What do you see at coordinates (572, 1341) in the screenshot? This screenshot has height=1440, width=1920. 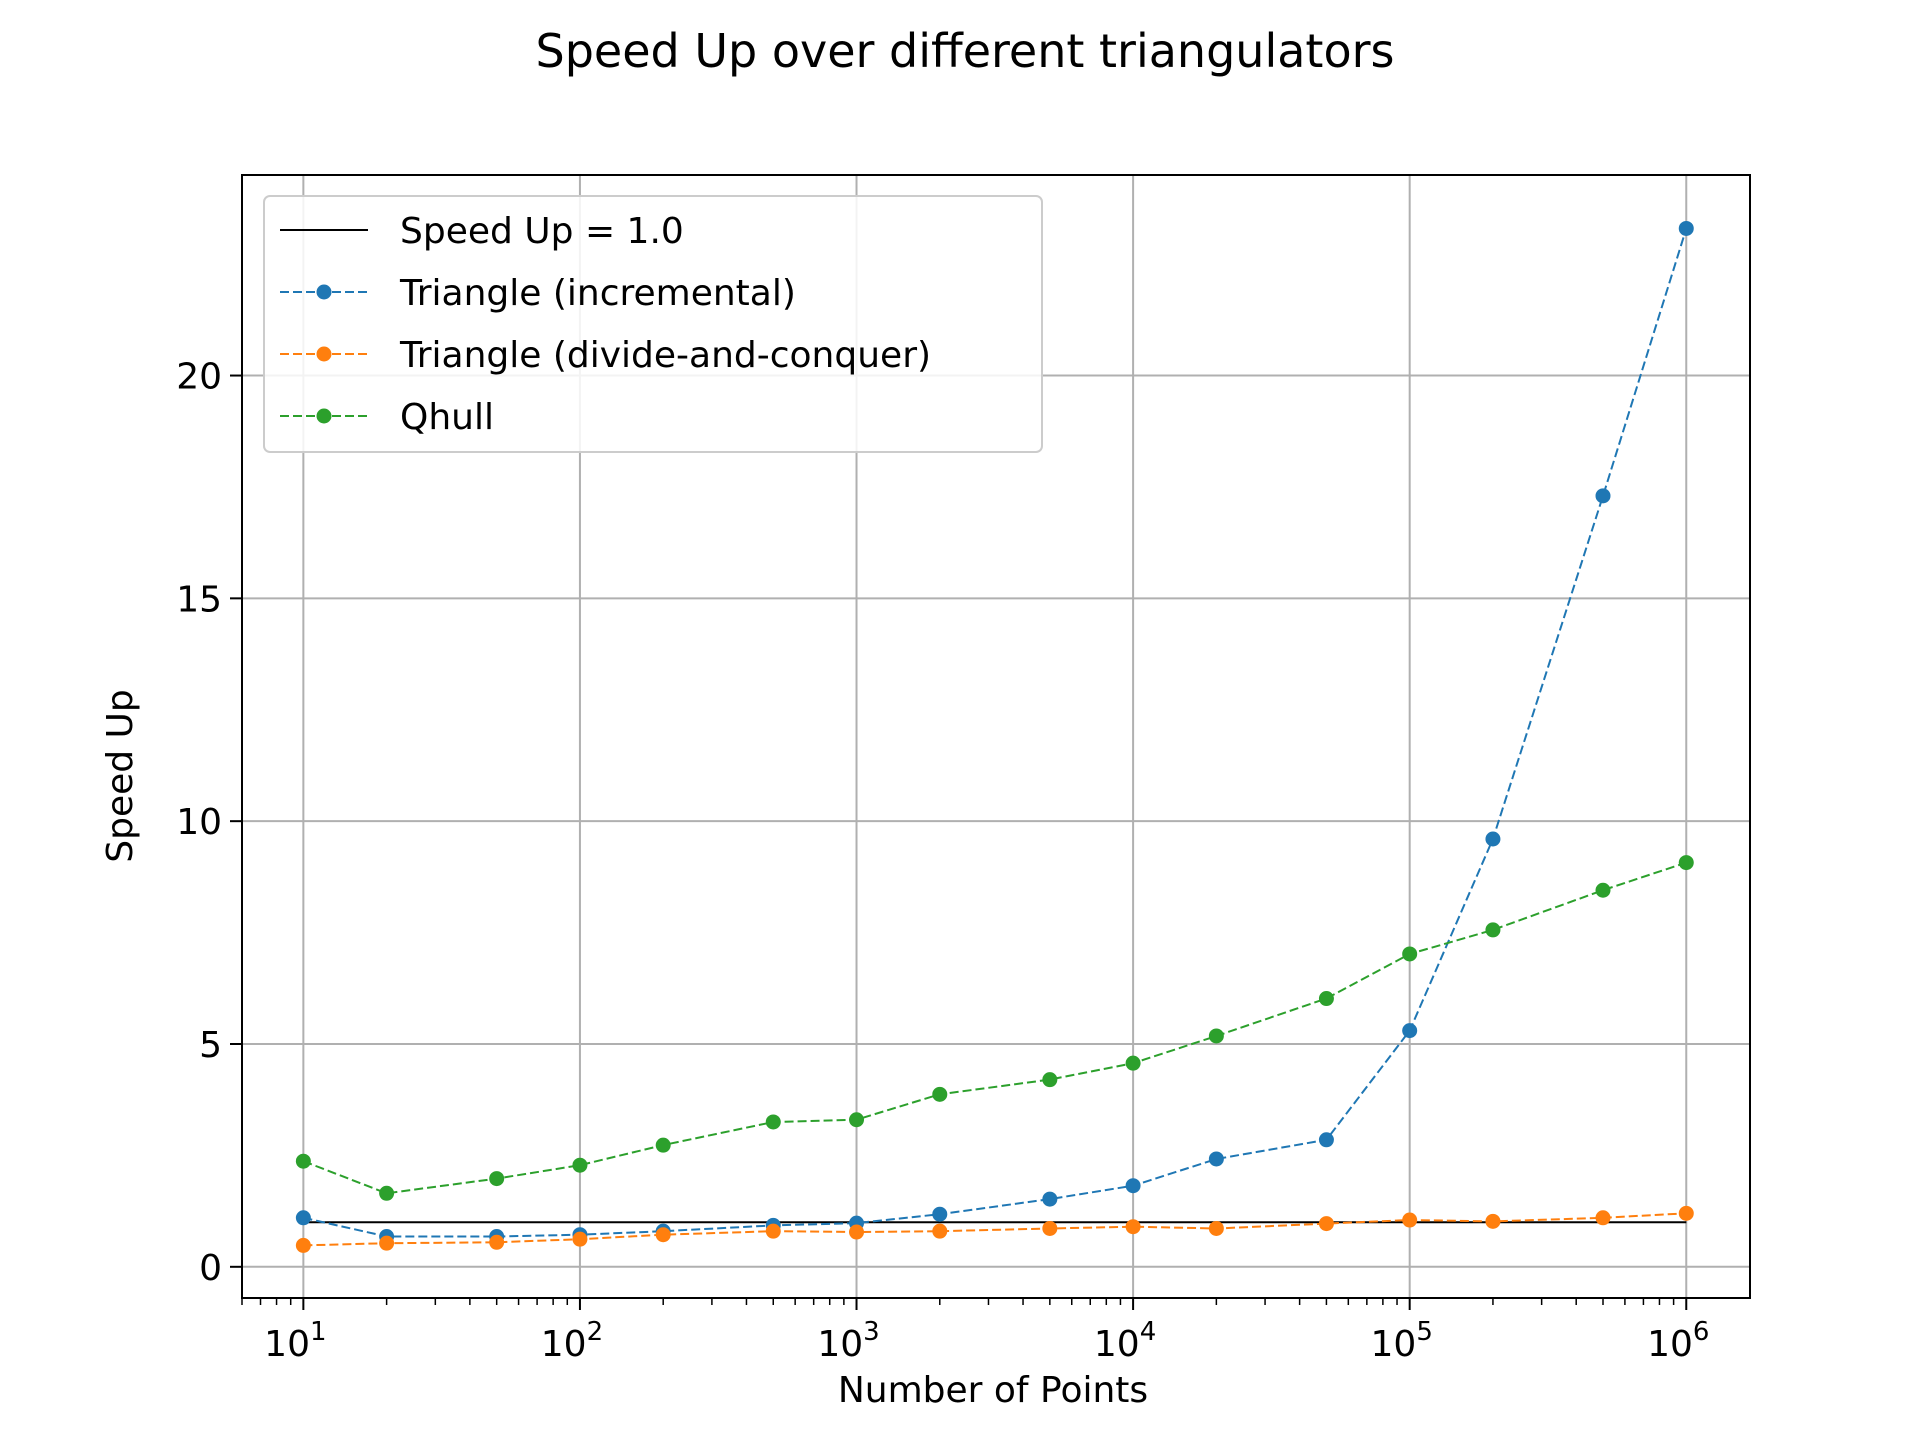 I see `x-tick-label: 10²` at bounding box center [572, 1341].